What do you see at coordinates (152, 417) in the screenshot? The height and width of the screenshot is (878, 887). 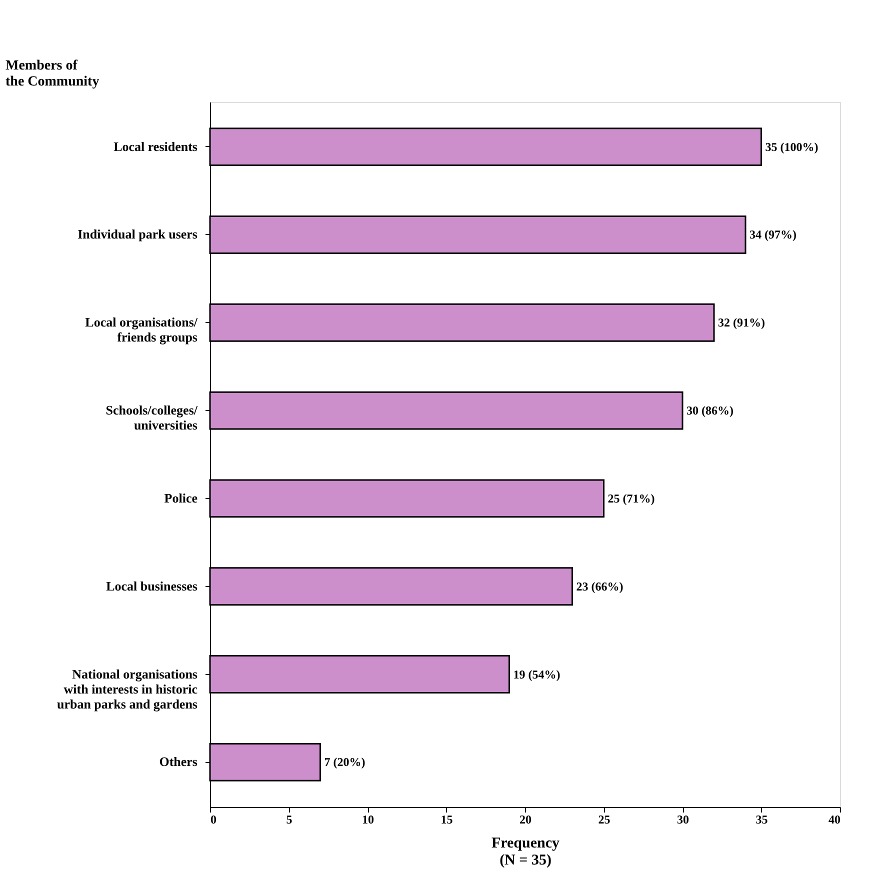 I see `y-tick-label: Schools/colleges/ universities` at bounding box center [152, 417].